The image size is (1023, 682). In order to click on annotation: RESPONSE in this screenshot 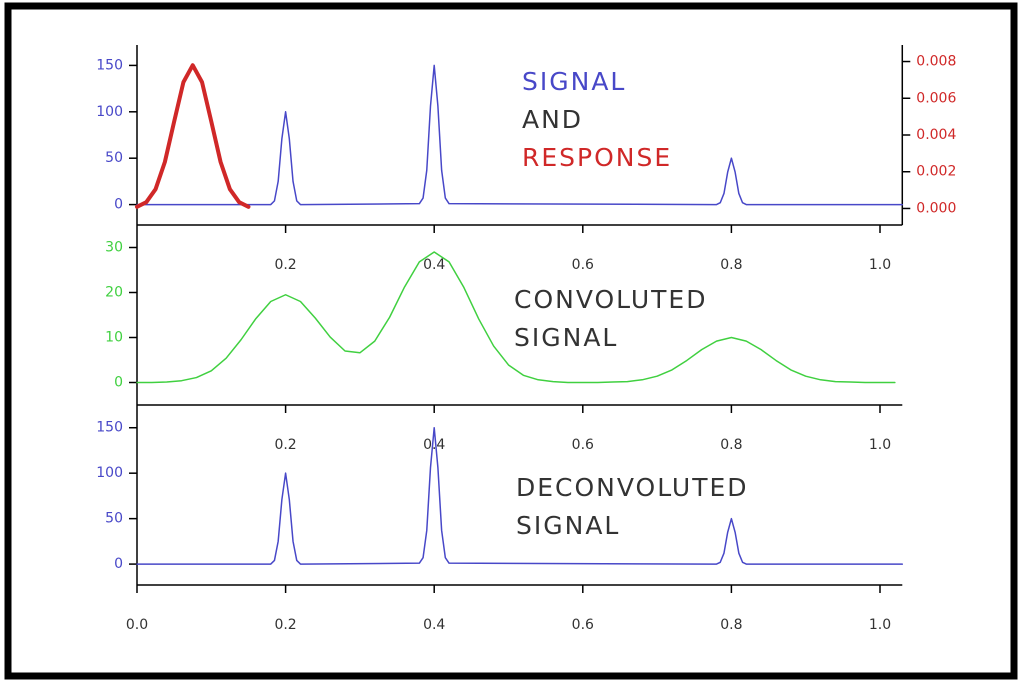, I will do `click(597, 157)`.